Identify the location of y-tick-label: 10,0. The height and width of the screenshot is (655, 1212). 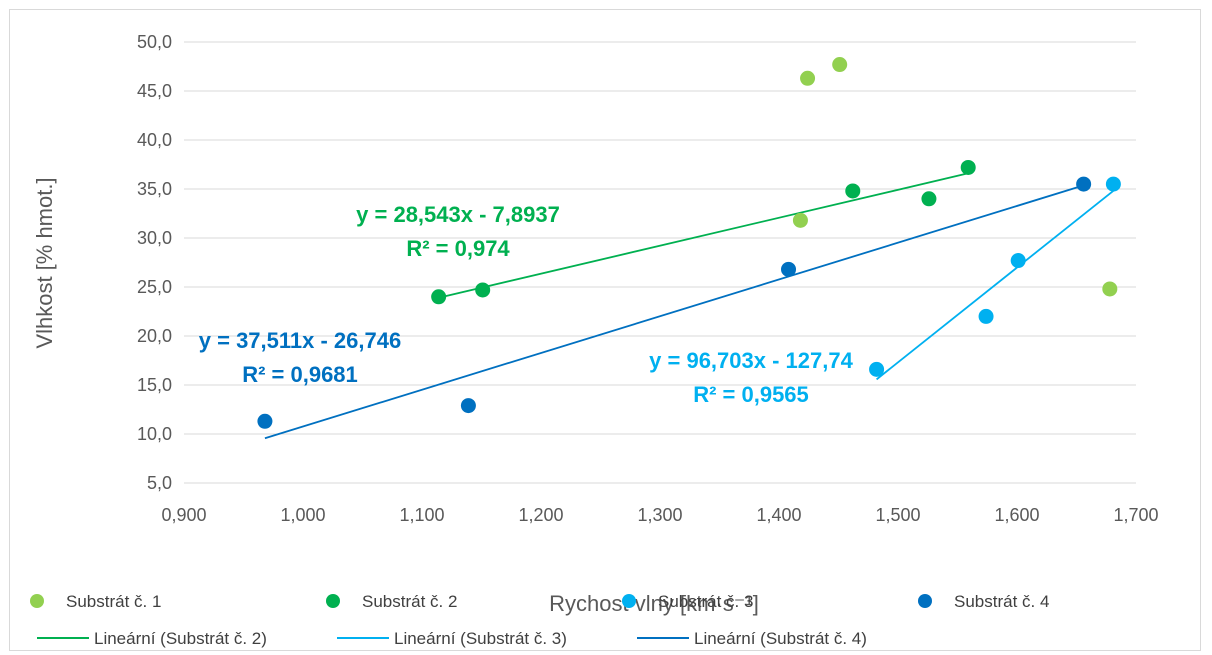
(154, 434).